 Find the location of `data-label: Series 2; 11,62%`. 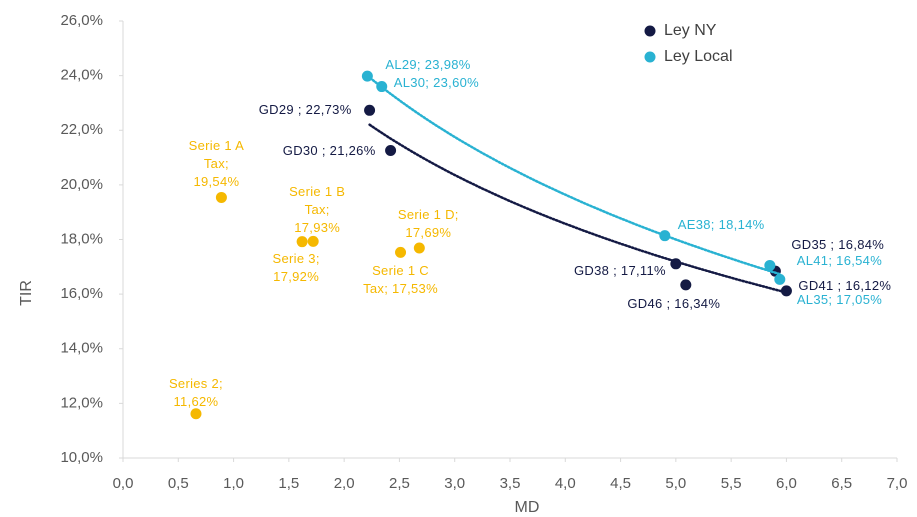

data-label: Series 2; 11,62% is located at coordinates (195, 392).